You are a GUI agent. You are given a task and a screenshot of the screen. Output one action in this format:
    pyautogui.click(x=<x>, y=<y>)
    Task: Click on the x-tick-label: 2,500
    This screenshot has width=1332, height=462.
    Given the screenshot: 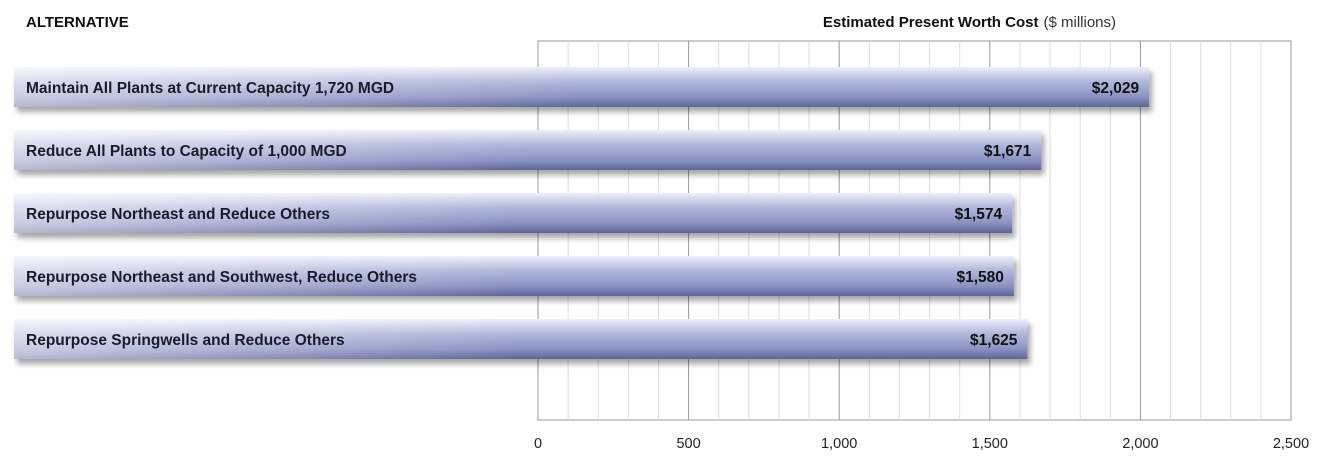 What is the action you would take?
    pyautogui.click(x=1291, y=444)
    